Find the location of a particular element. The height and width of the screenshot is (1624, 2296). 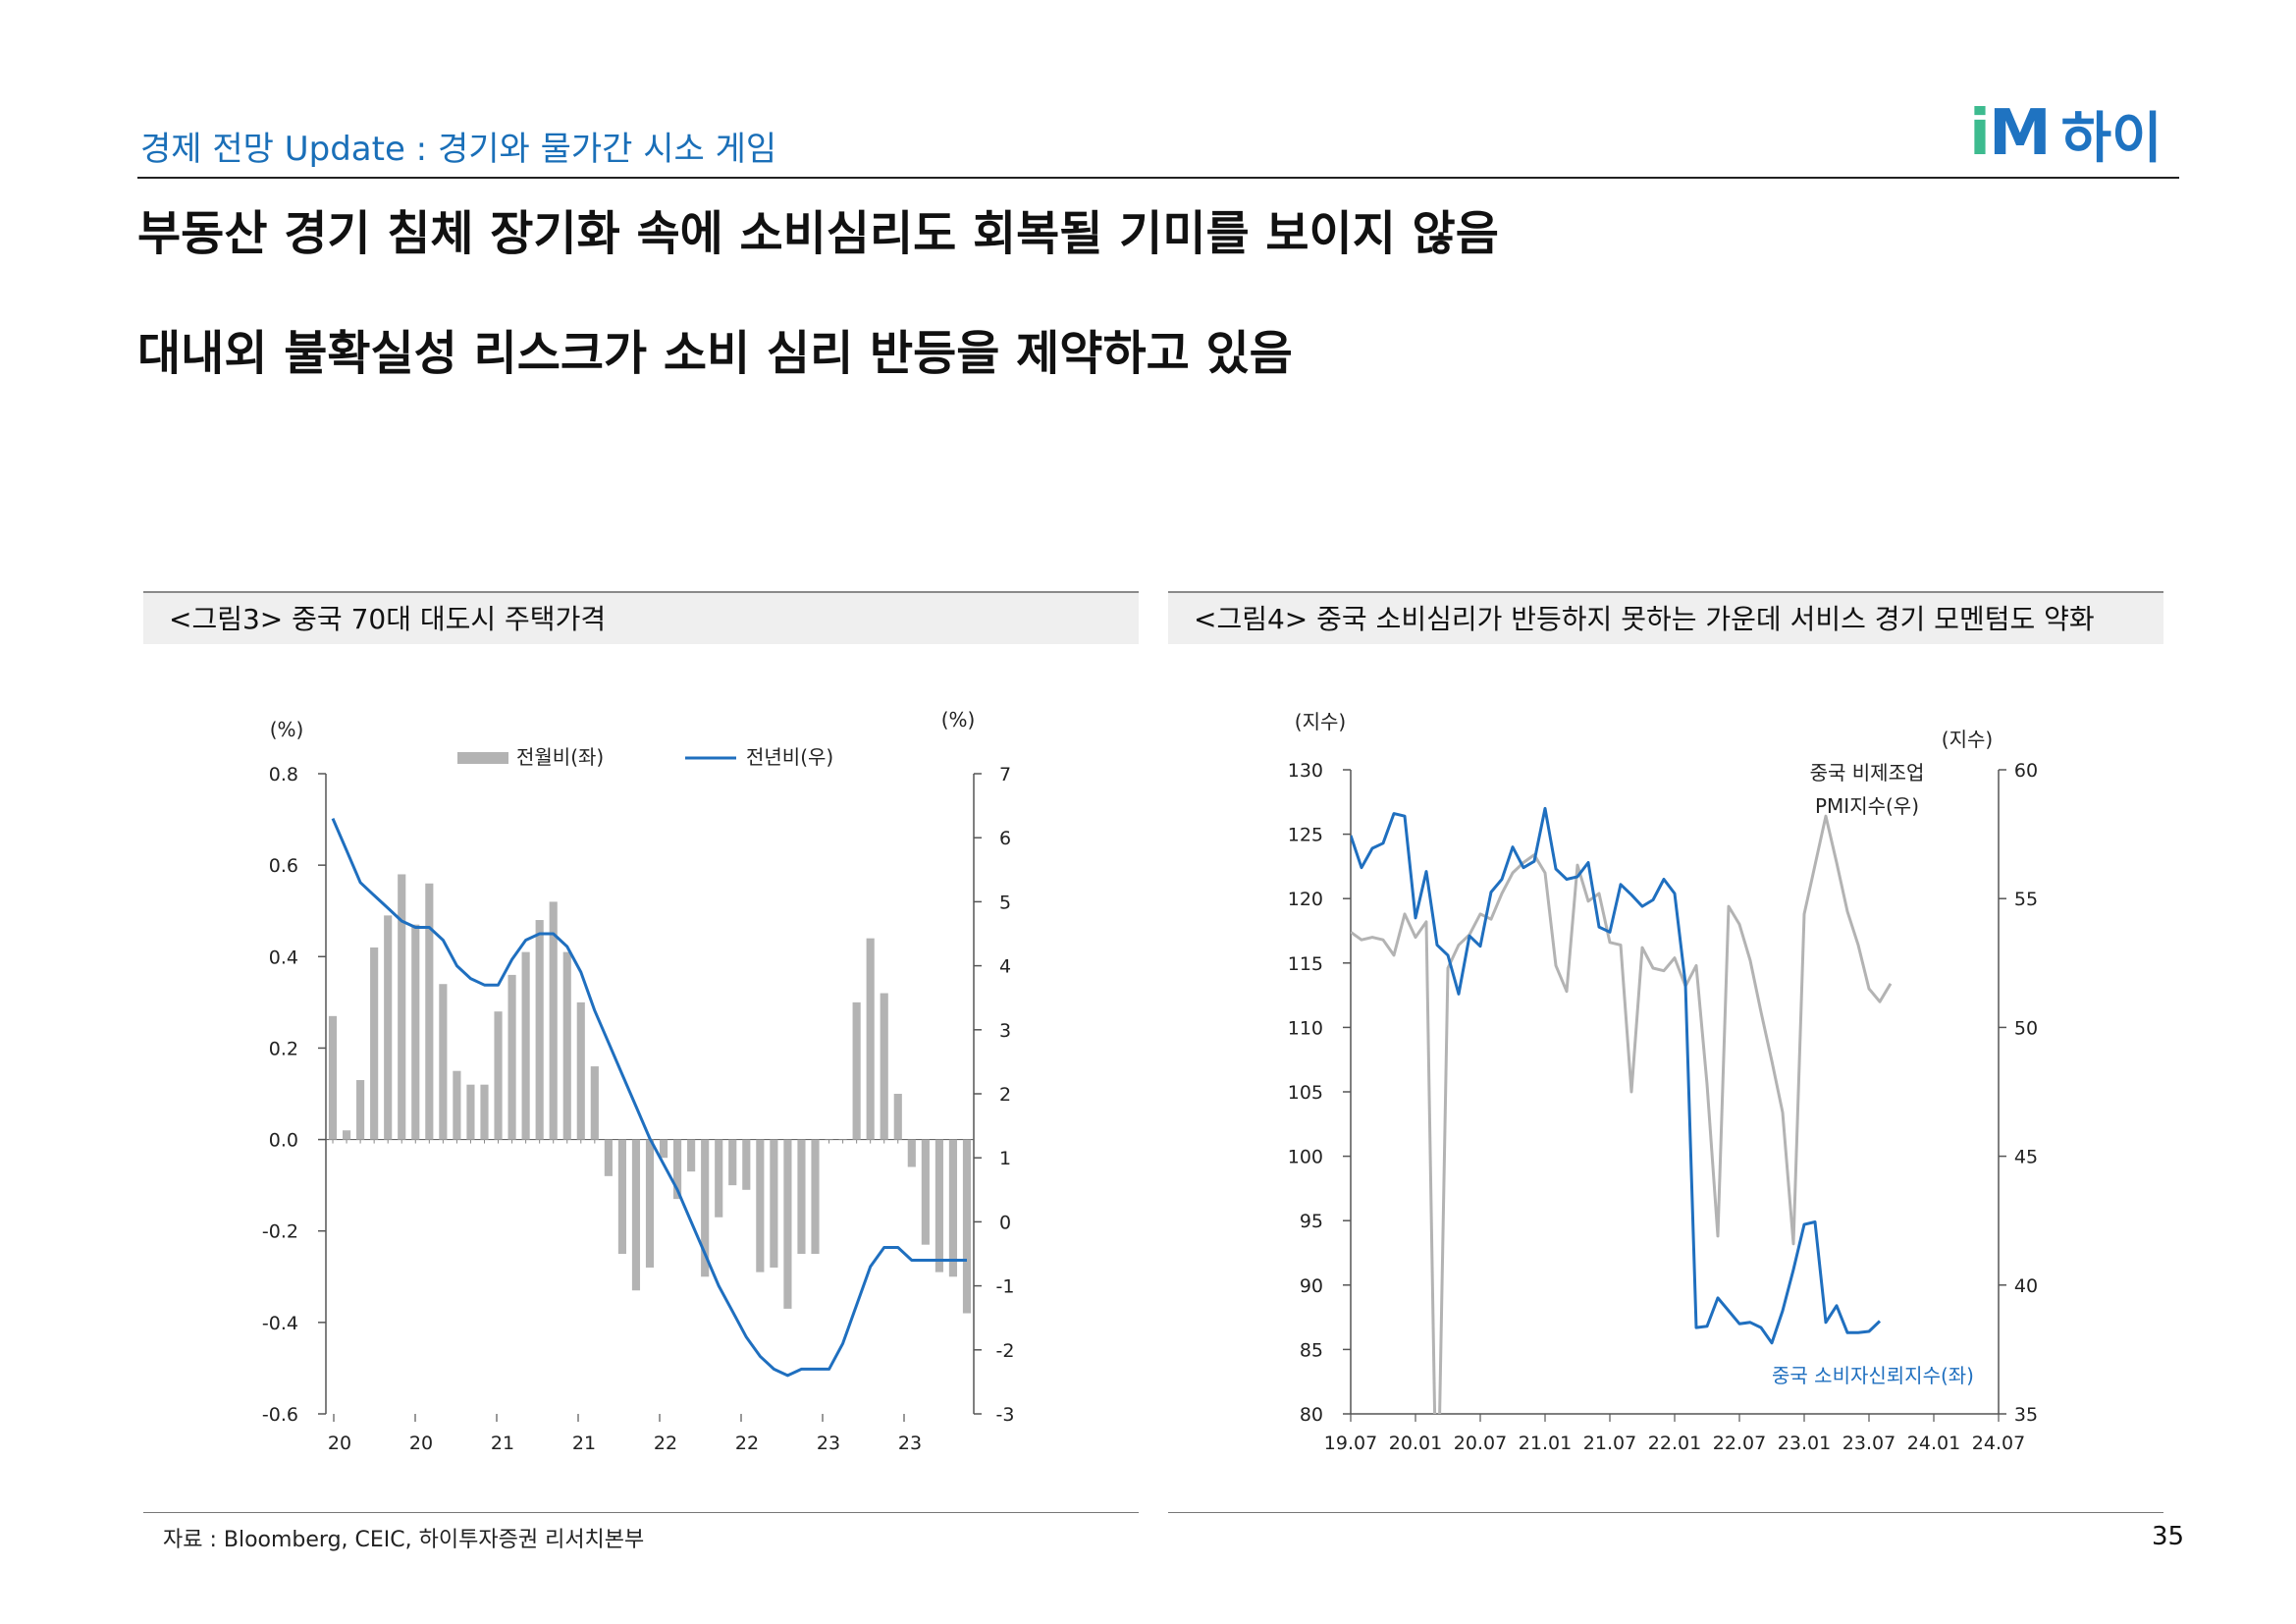

chart2-left-tick-label: 125 is located at coordinates (1306, 835).